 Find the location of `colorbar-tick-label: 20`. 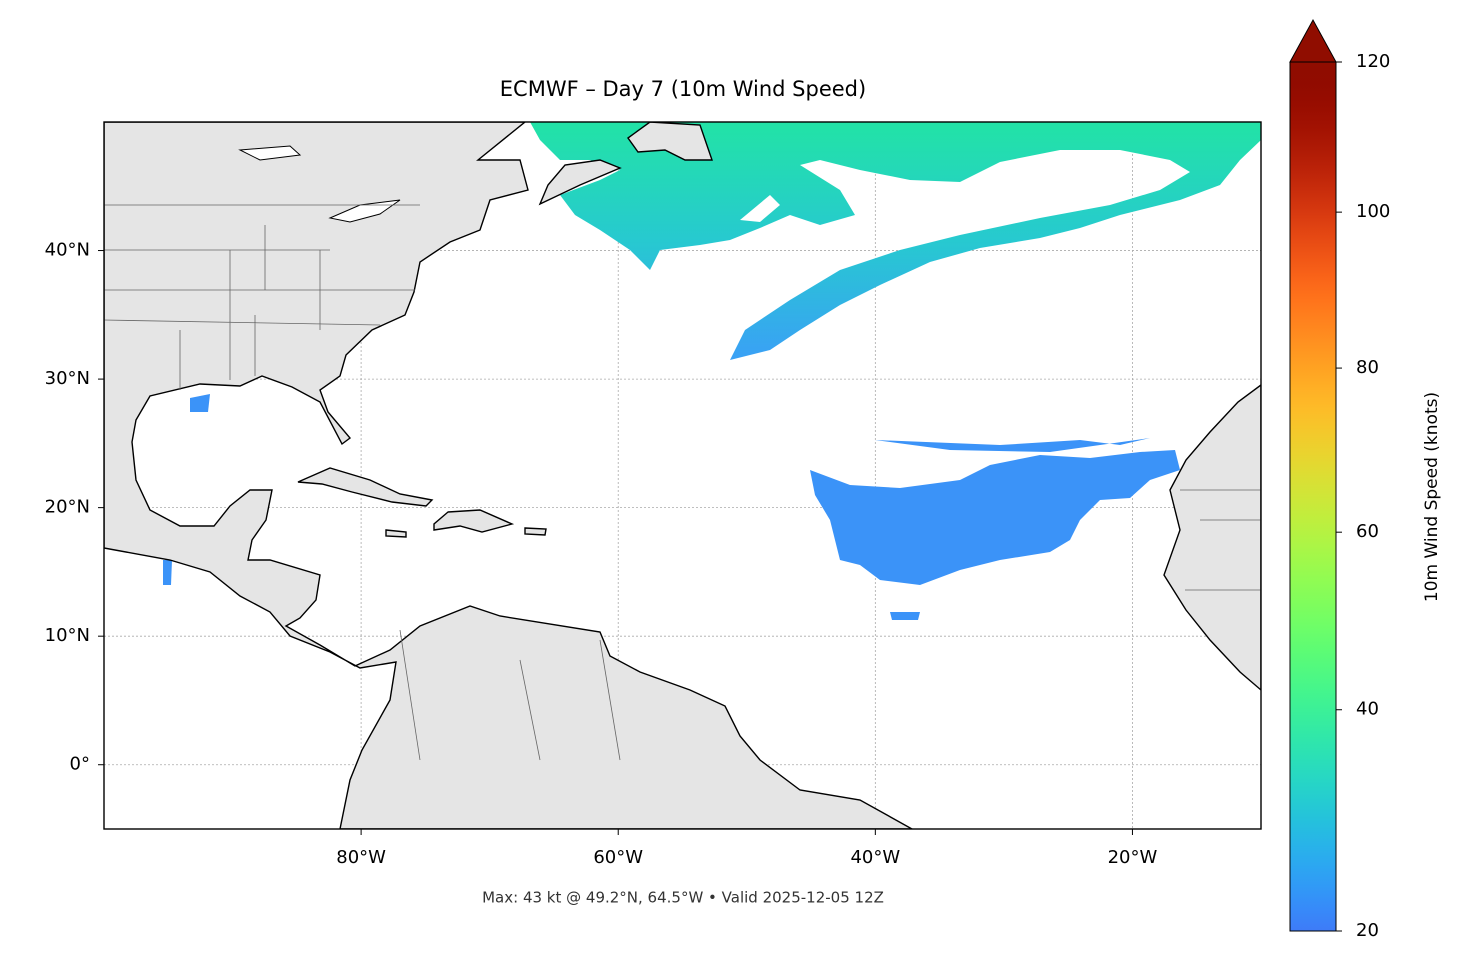

colorbar-tick-label: 20 is located at coordinates (1367, 930).